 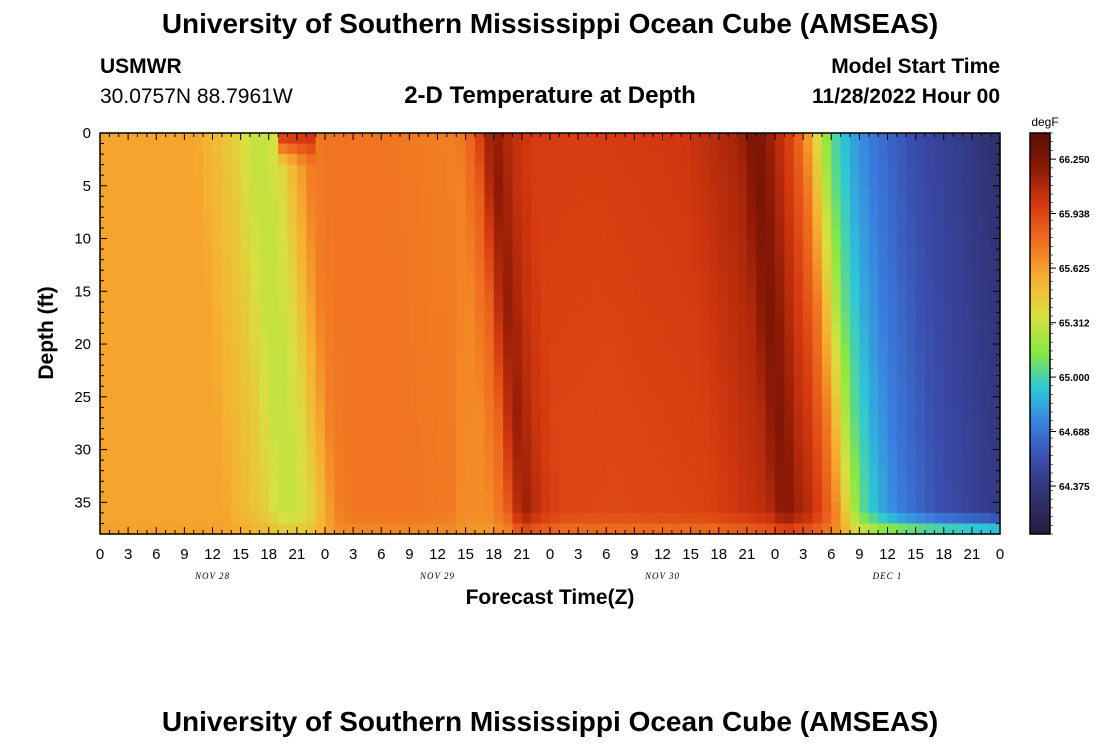 I want to click on colorbar-tick-label: 65.000, so click(x=1074, y=378).